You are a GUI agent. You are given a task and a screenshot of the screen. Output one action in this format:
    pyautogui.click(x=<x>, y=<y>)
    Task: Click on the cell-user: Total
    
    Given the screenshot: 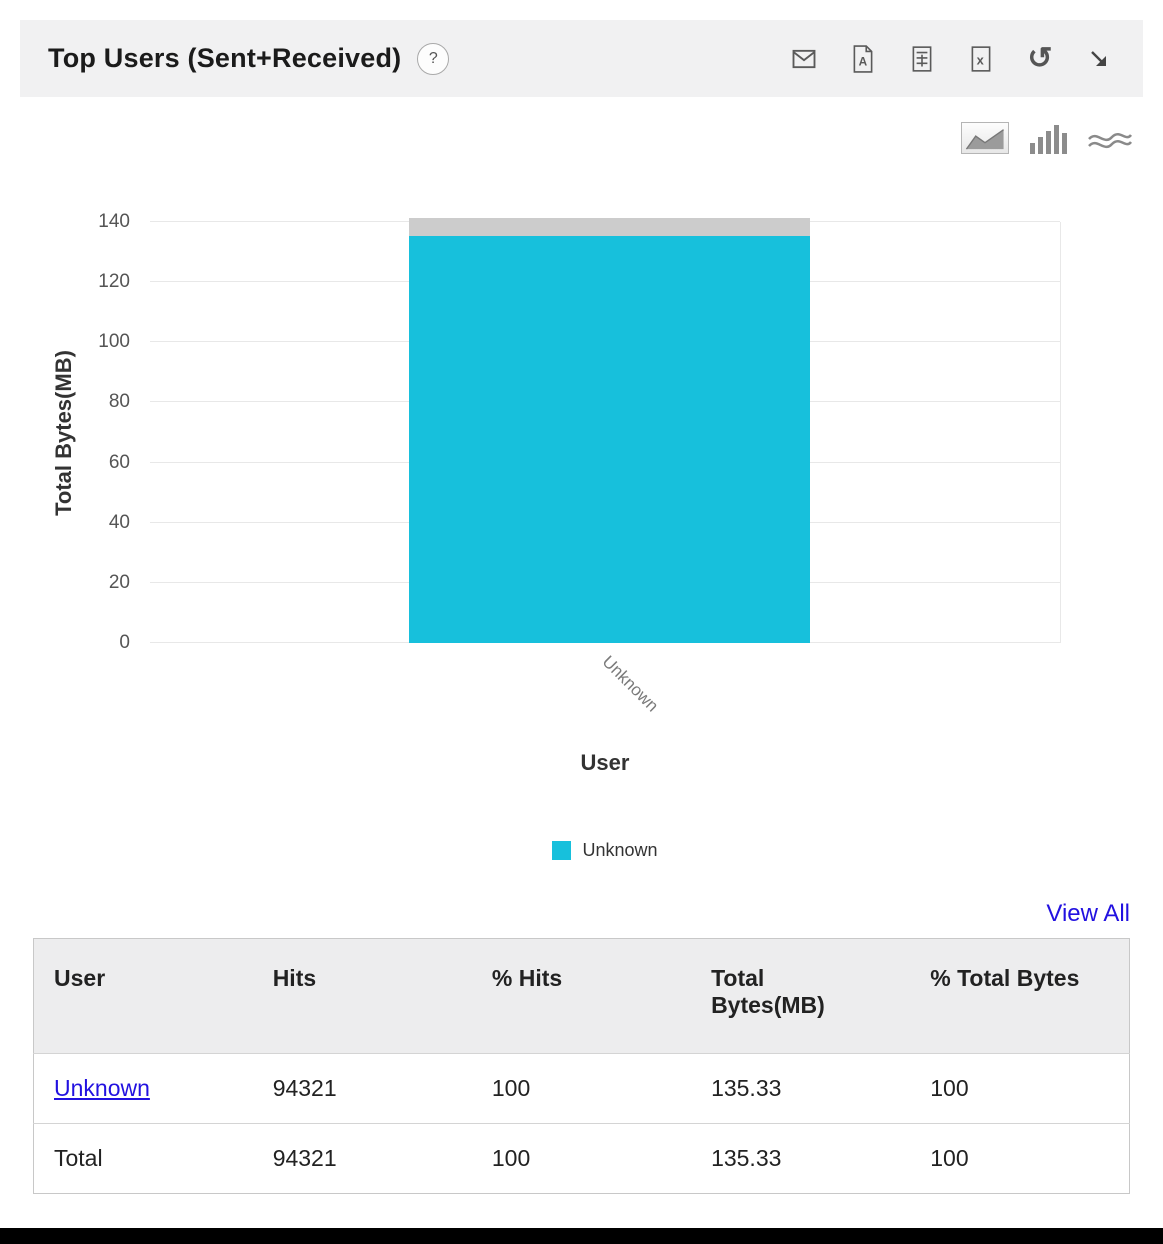 What is the action you would take?
    pyautogui.click(x=143, y=1158)
    